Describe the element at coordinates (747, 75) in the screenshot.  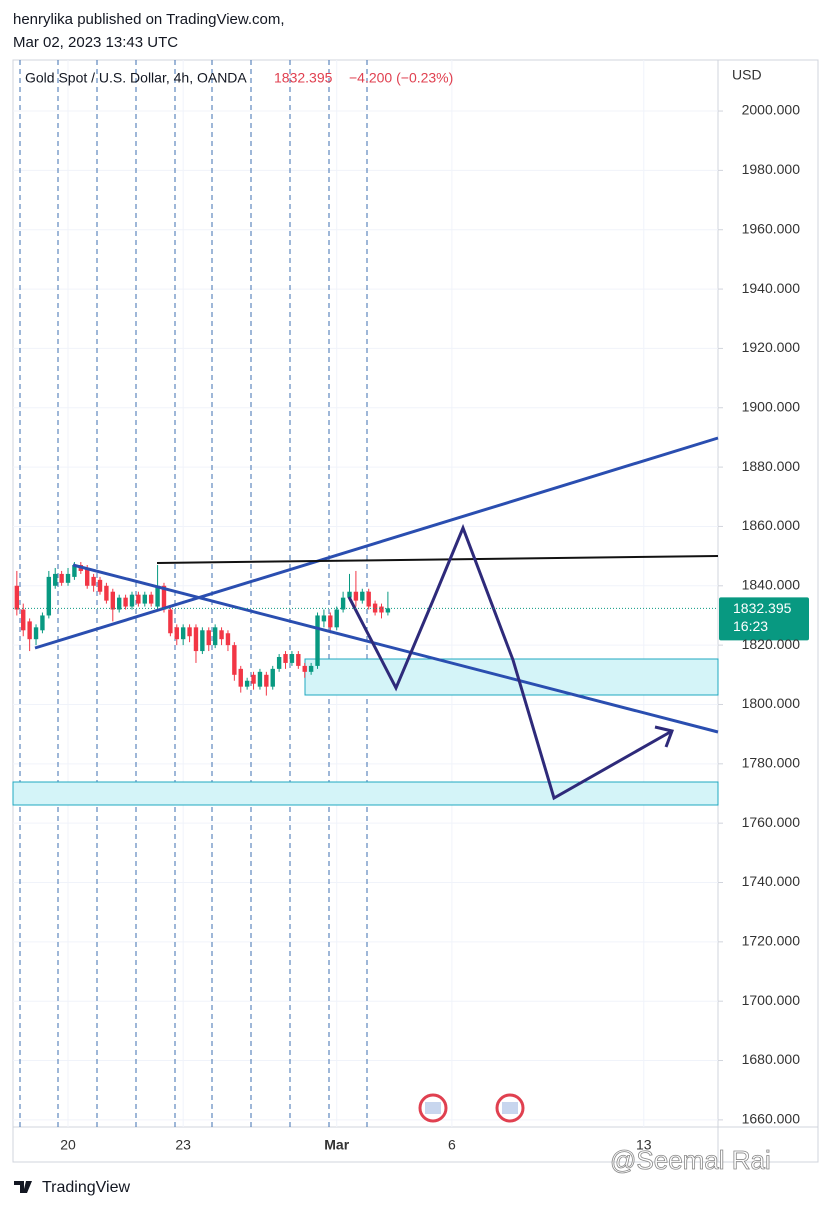
I see `currency: USD` at that location.